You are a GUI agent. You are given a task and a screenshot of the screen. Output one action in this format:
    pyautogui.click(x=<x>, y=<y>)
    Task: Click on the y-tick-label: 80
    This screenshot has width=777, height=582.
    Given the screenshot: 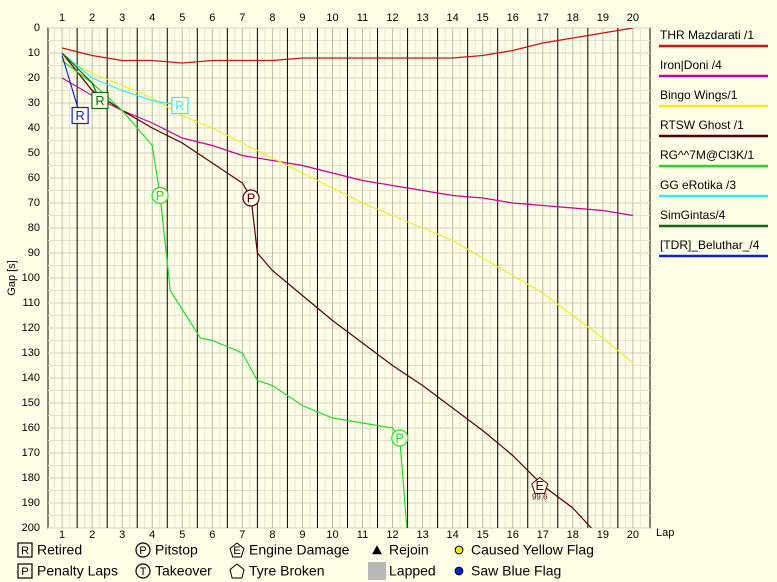 What is the action you would take?
    pyautogui.click(x=34, y=228)
    